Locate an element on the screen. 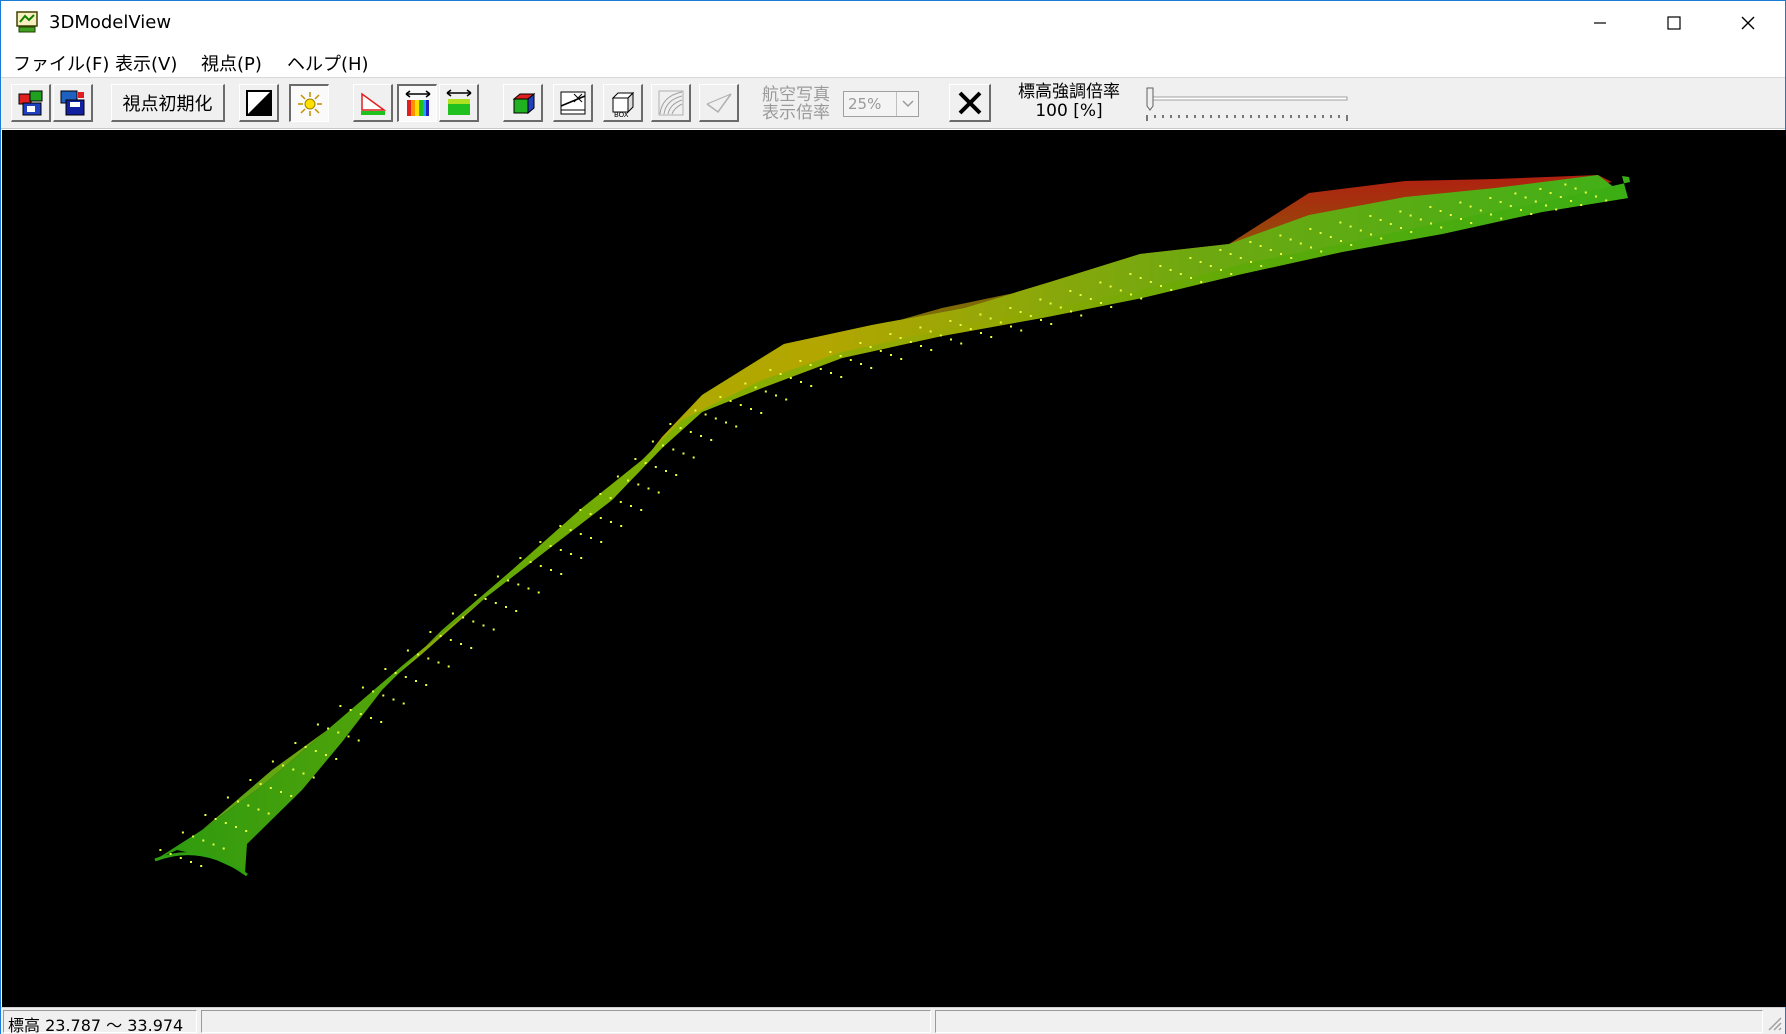 The image size is (1786, 1034). color-scale-button is located at coordinates (417, 103).